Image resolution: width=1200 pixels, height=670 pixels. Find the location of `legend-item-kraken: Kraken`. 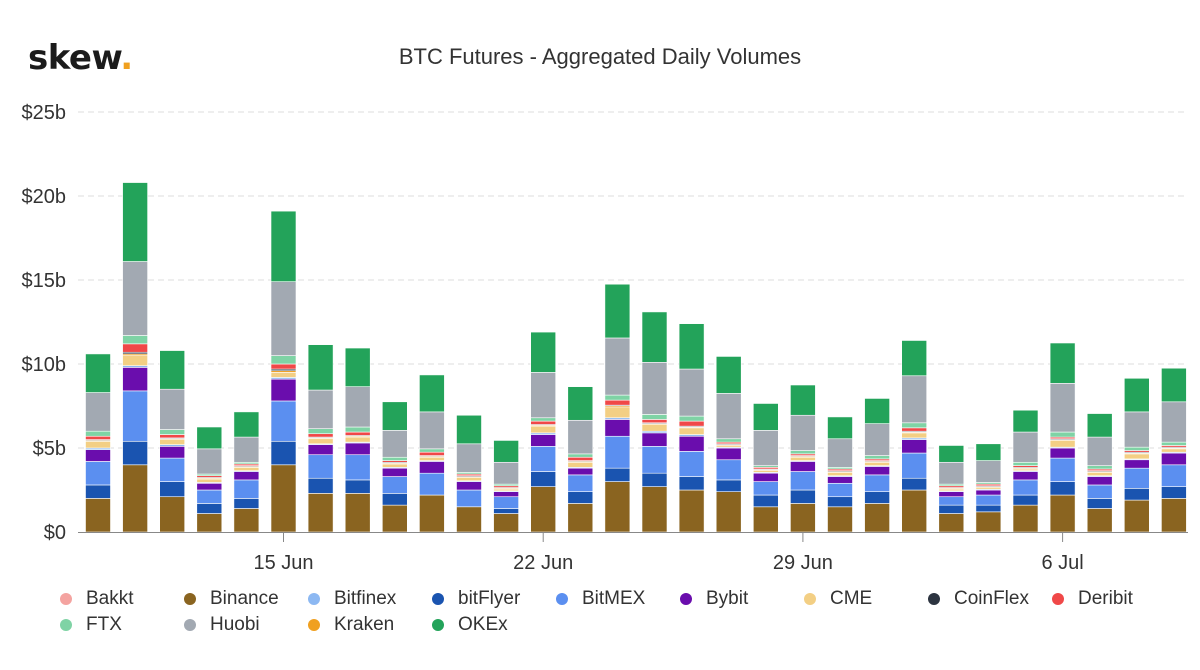

legend-item-kraken: Kraken is located at coordinates (370, 625).